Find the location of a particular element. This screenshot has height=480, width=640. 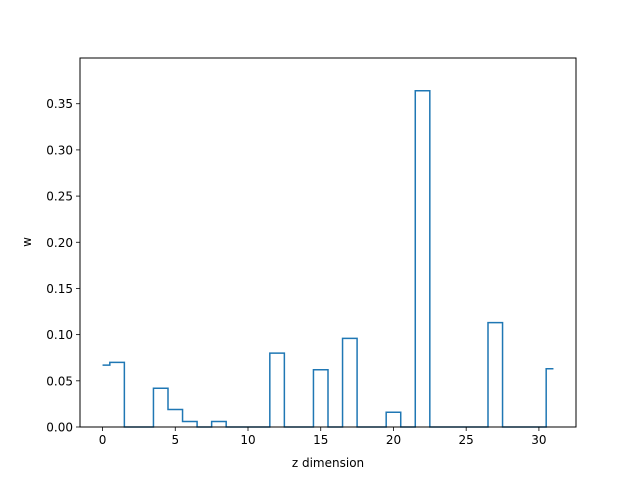

y-tick-label: 0.20 is located at coordinates (59, 243).